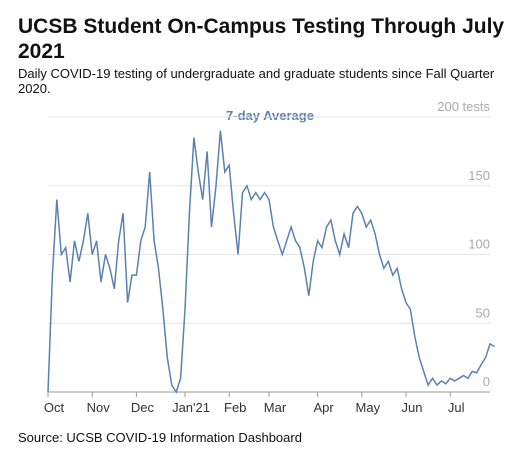  I want to click on x-tick-label: Feb, so click(235, 407).